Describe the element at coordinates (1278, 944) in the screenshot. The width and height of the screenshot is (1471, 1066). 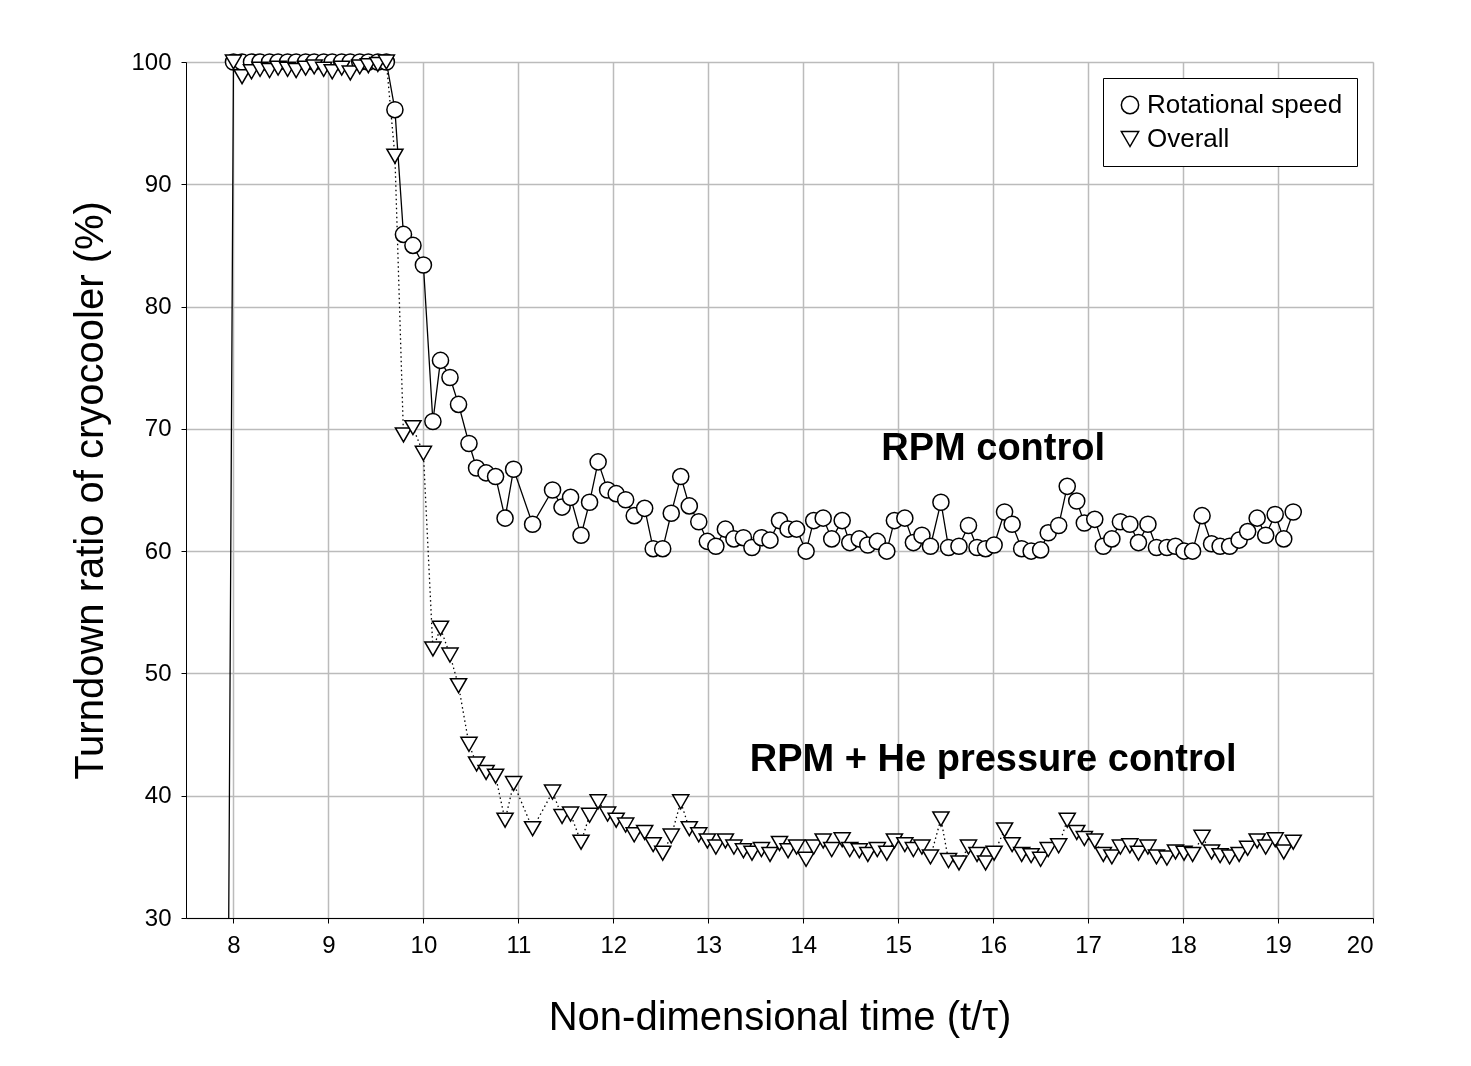
I see `x-tick-label: 19` at that location.